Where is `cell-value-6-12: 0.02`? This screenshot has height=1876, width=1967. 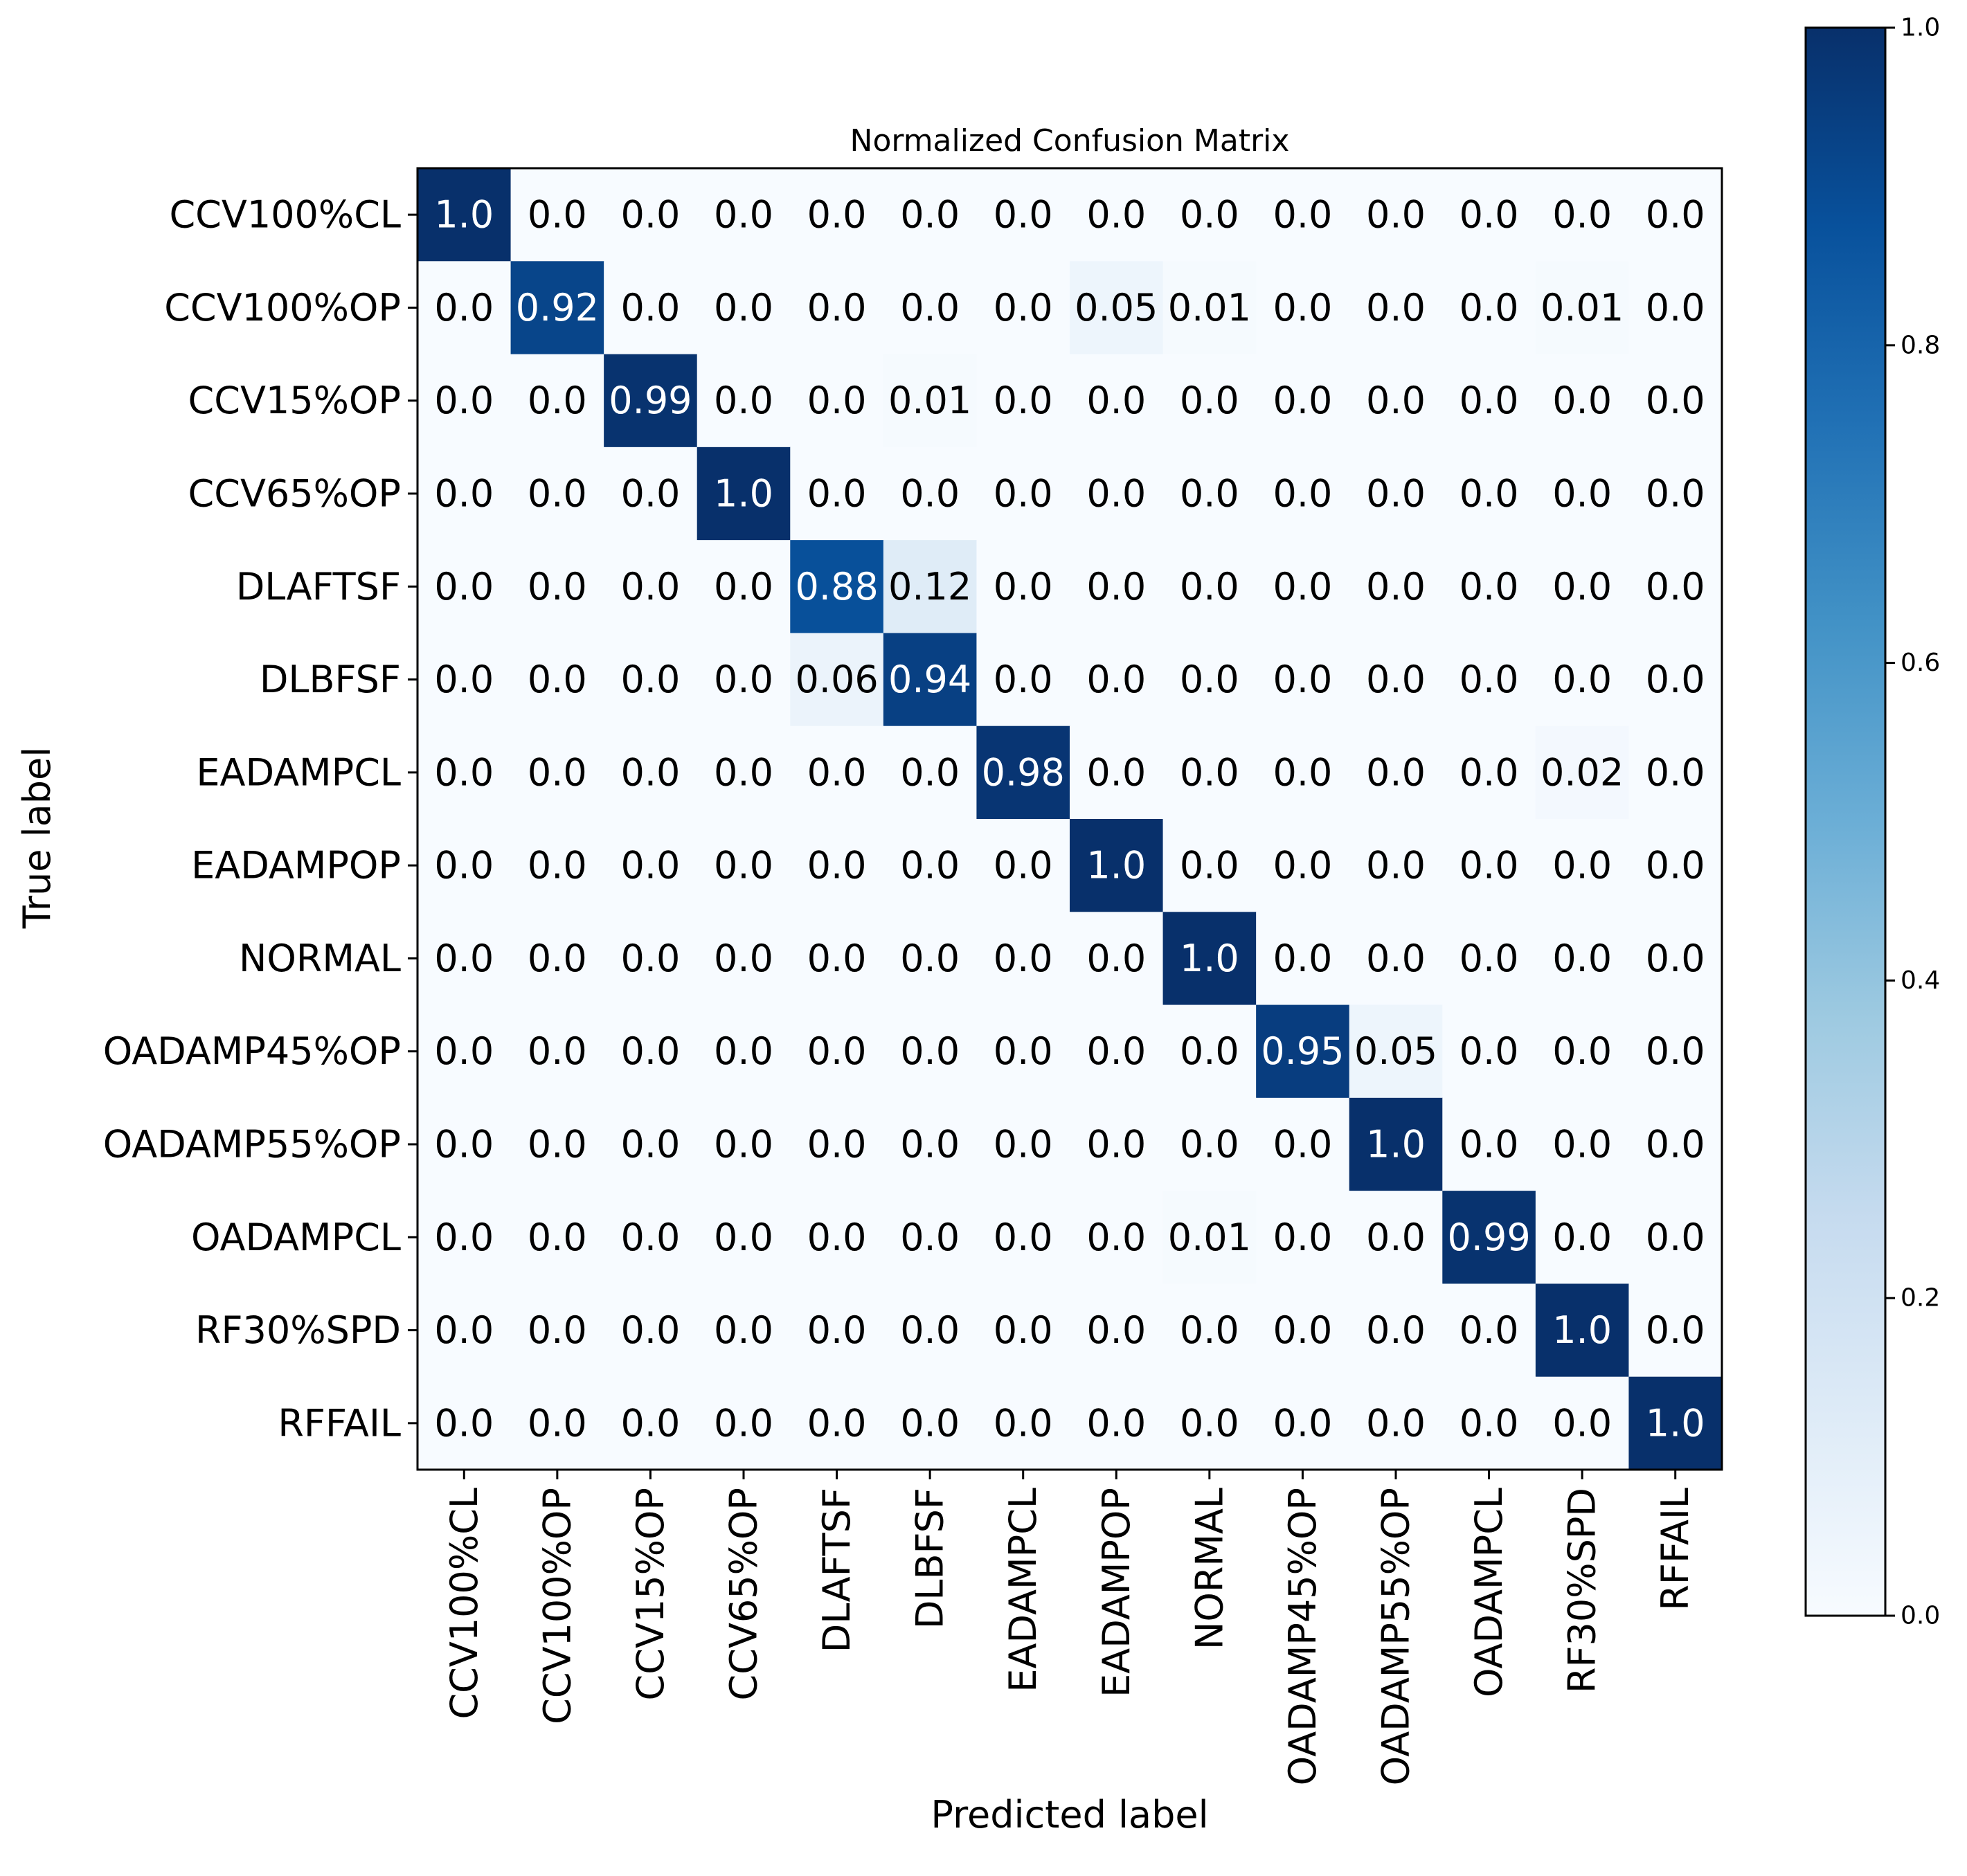
cell-value-6-12: 0.02 is located at coordinates (1582, 772).